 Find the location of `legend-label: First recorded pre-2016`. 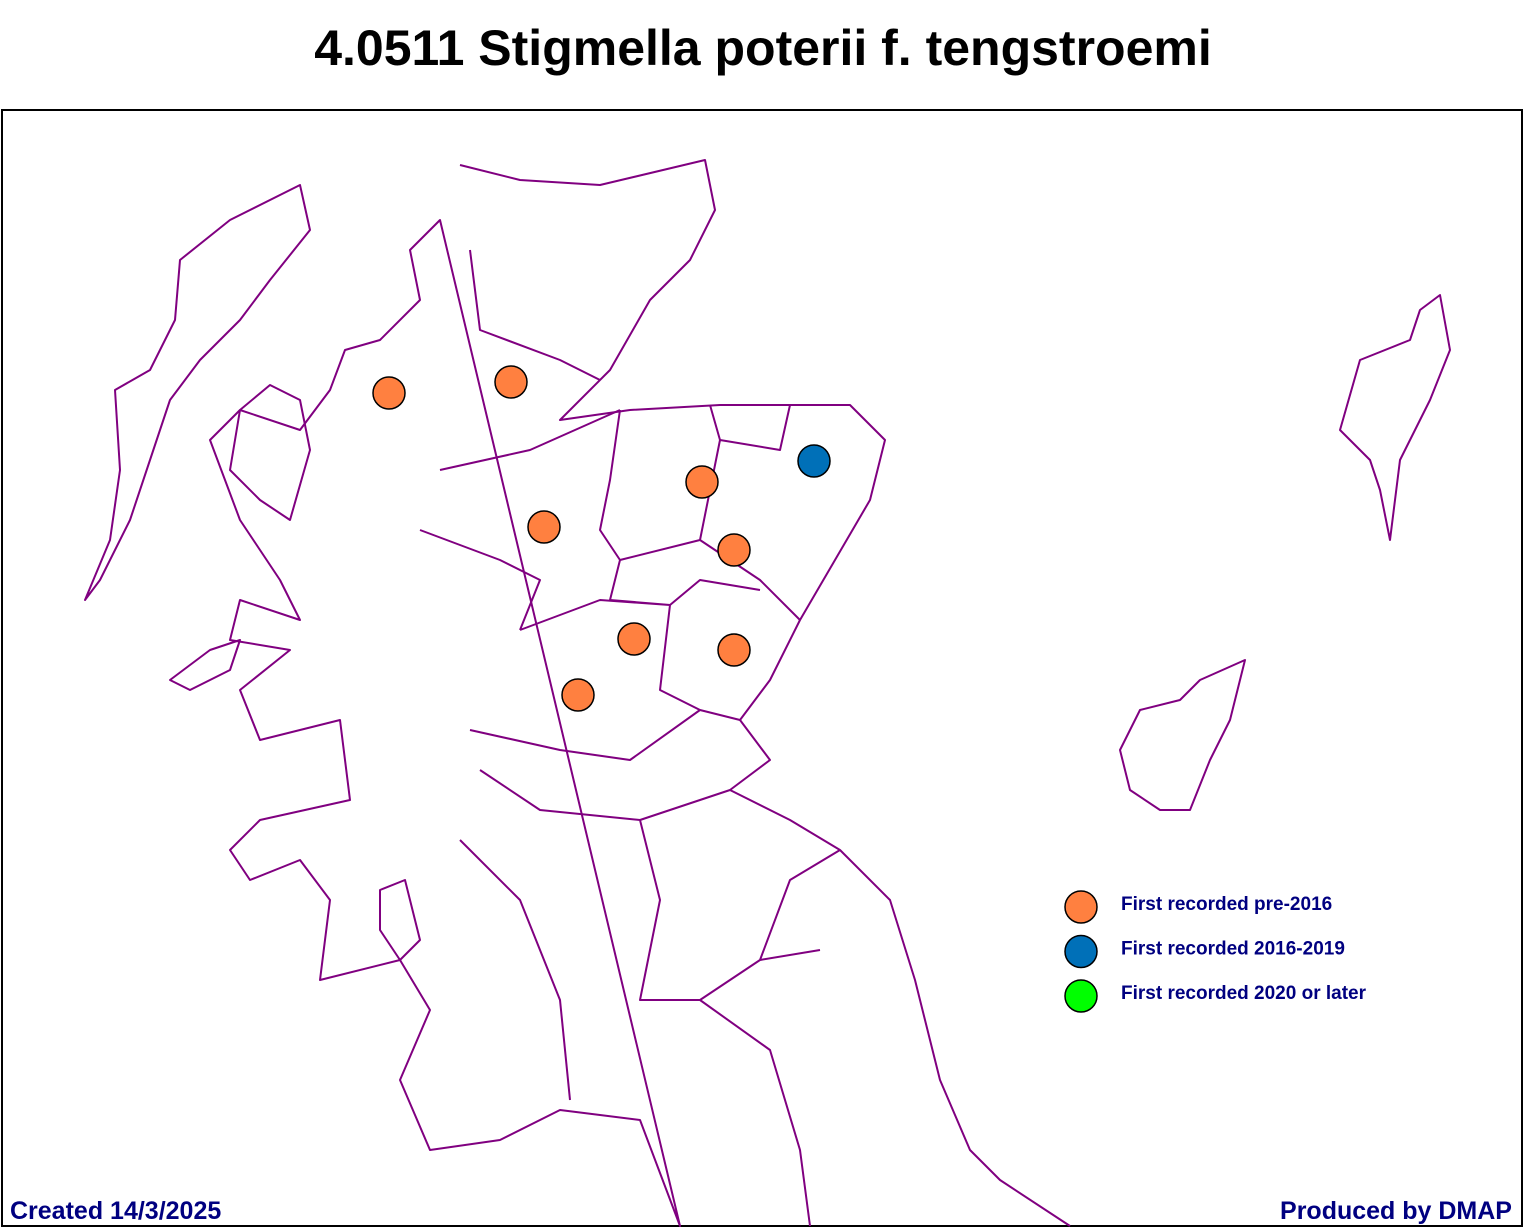

legend-label: First recorded pre-2016 is located at coordinates (1226, 904).